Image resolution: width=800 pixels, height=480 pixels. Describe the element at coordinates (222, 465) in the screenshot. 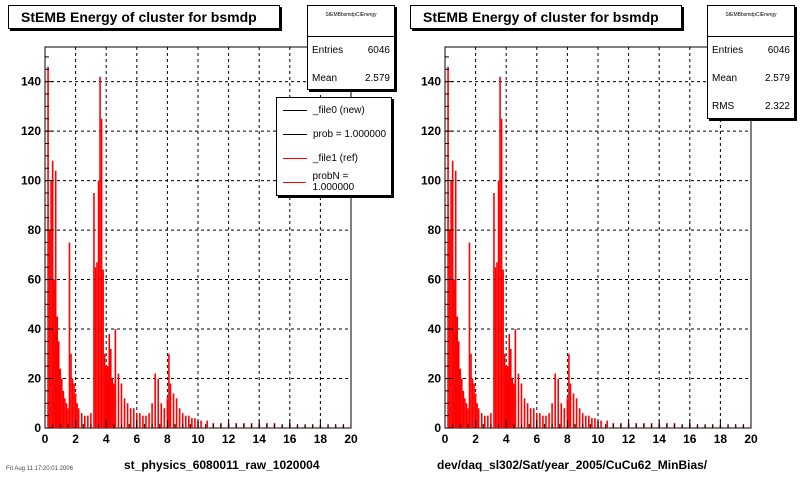

I see `left-x-axis-label: st_physics_6080011_raw_1020004` at that location.